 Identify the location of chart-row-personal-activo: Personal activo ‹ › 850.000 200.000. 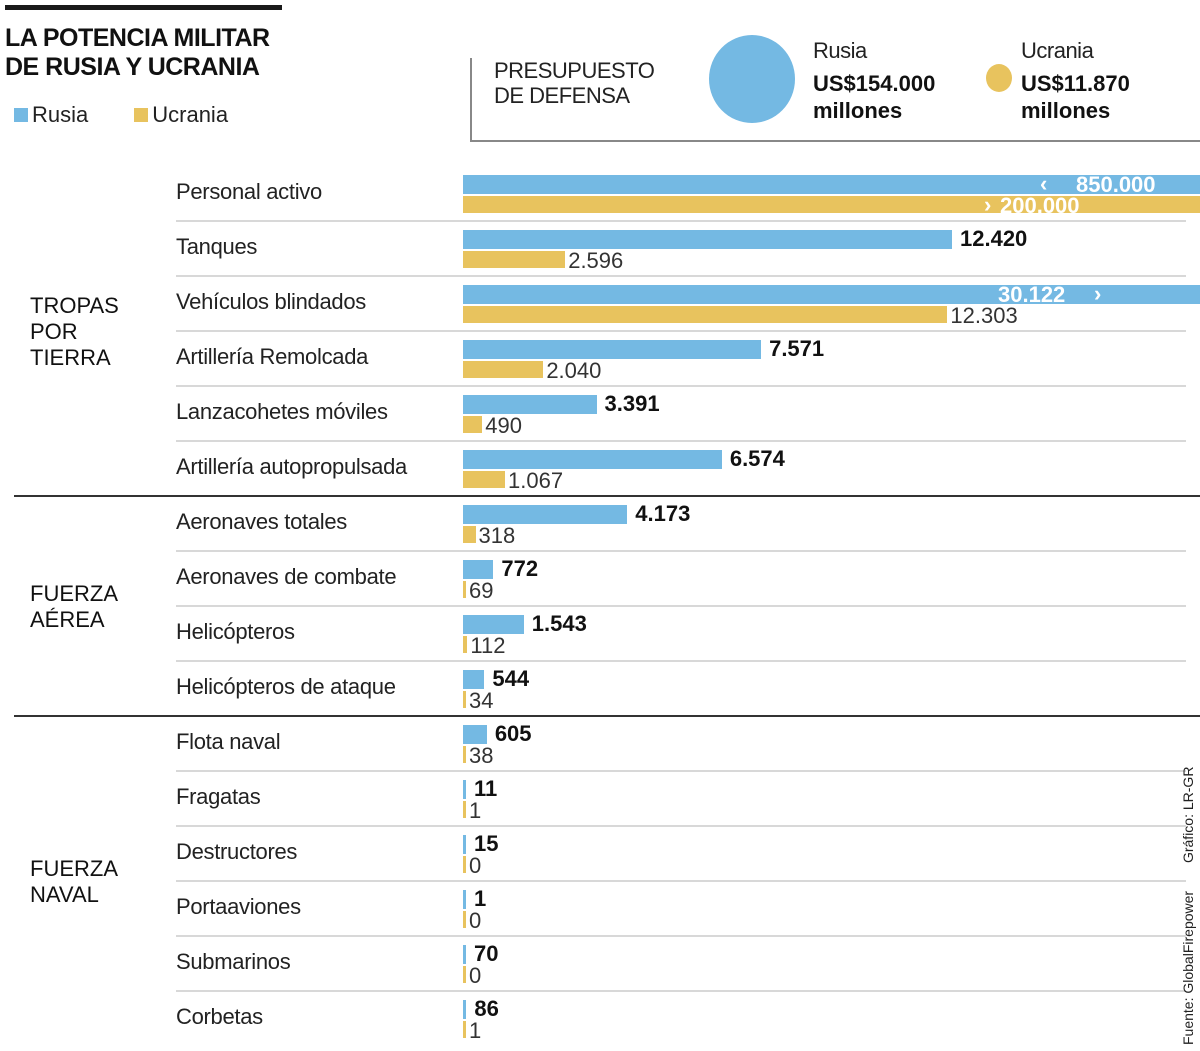
(600, 194).